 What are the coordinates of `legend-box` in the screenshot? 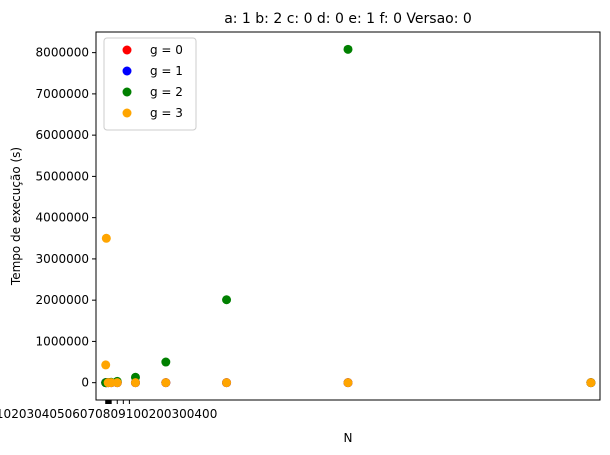 It's located at (150, 84).